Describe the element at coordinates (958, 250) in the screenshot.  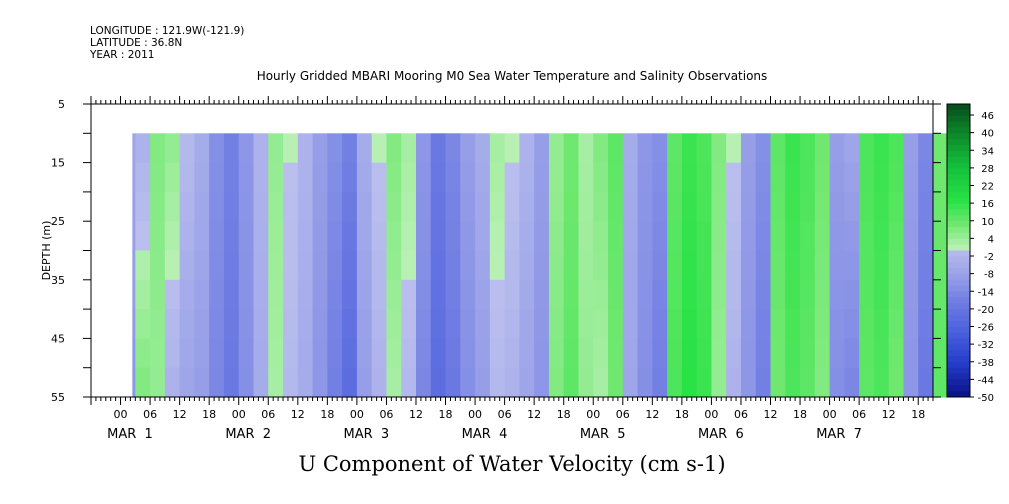
I see `colorbar-frame` at that location.